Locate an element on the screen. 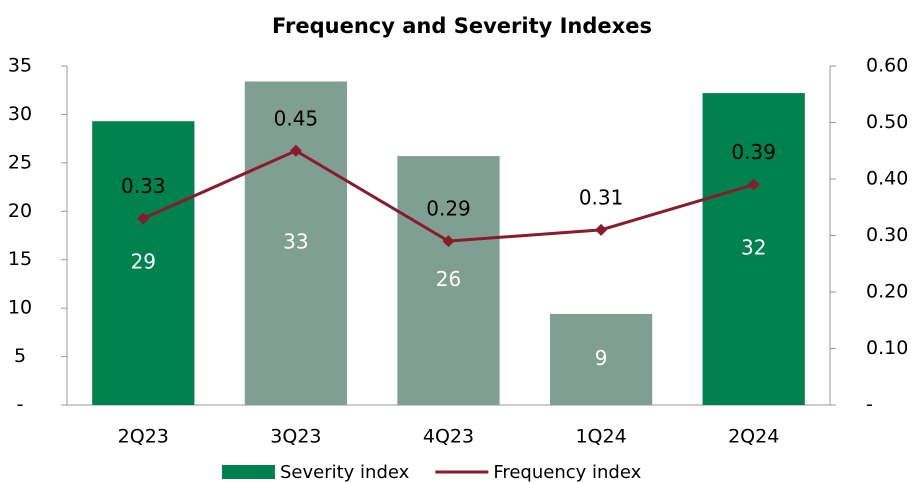  bar-value-label: 33 is located at coordinates (295, 242).